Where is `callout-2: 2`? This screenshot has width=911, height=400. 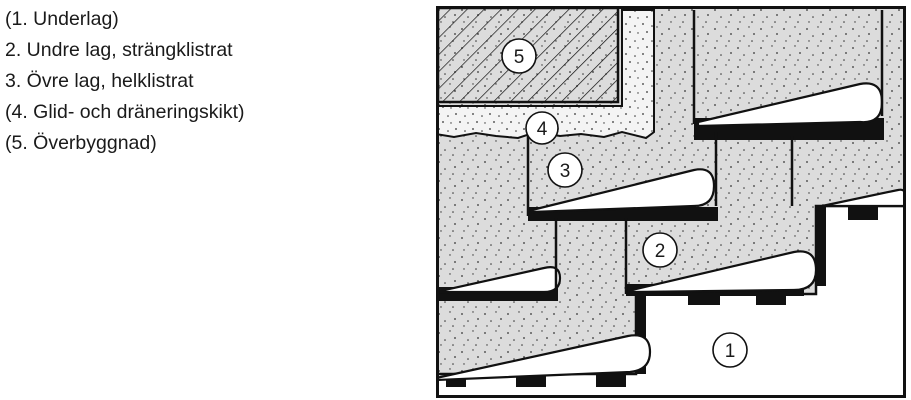 callout-2: 2 is located at coordinates (660, 250).